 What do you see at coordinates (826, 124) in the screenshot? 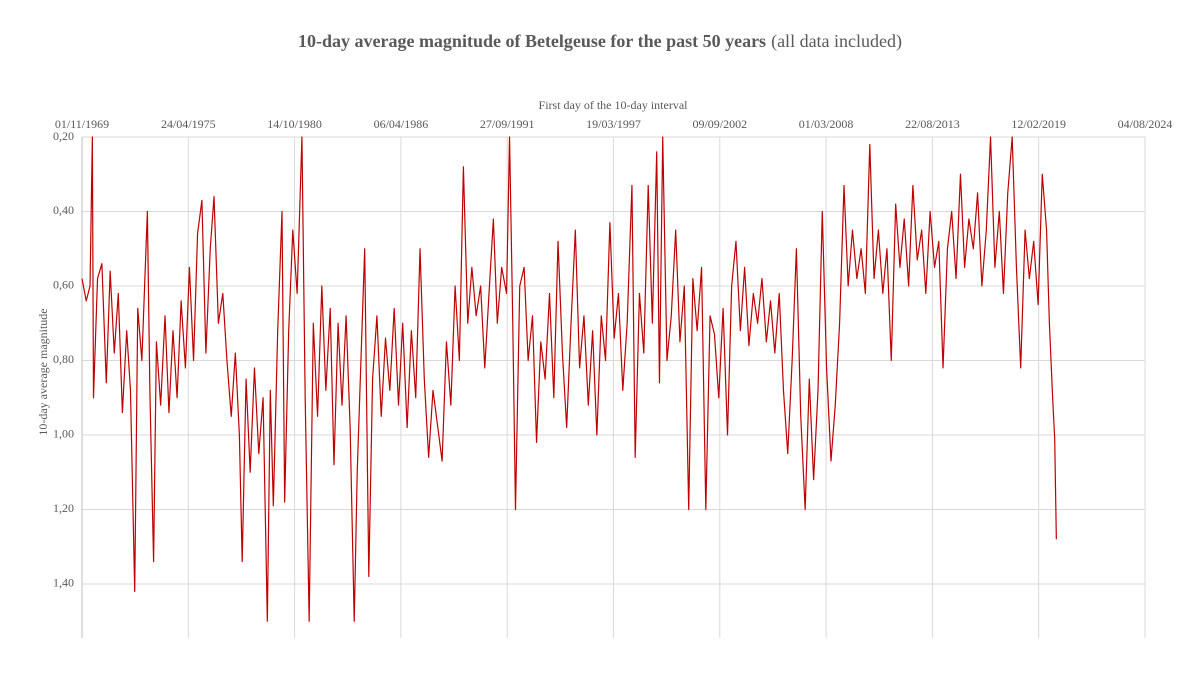
I see `x-tick-label: 01/03/2008` at bounding box center [826, 124].